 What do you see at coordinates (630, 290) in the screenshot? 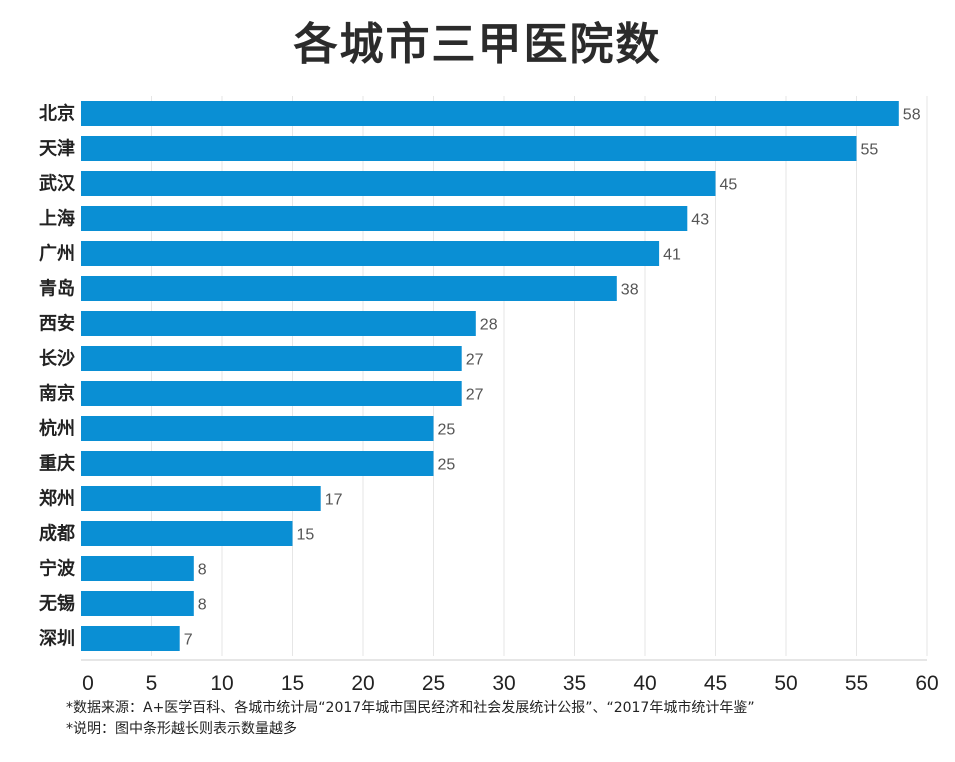
I see `value-label: 38` at bounding box center [630, 290].